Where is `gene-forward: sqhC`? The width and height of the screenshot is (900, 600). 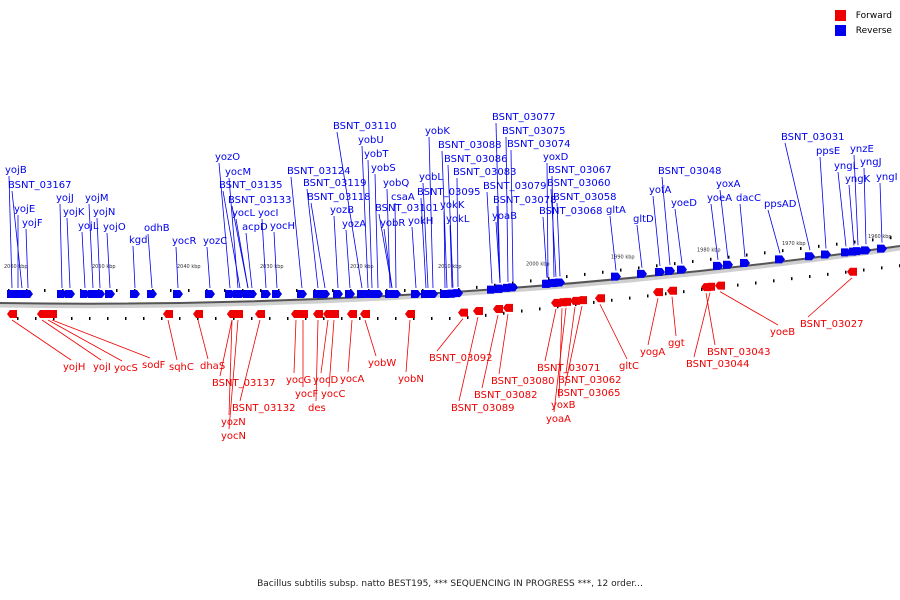 gene-forward: sqhC is located at coordinates (178, 341).